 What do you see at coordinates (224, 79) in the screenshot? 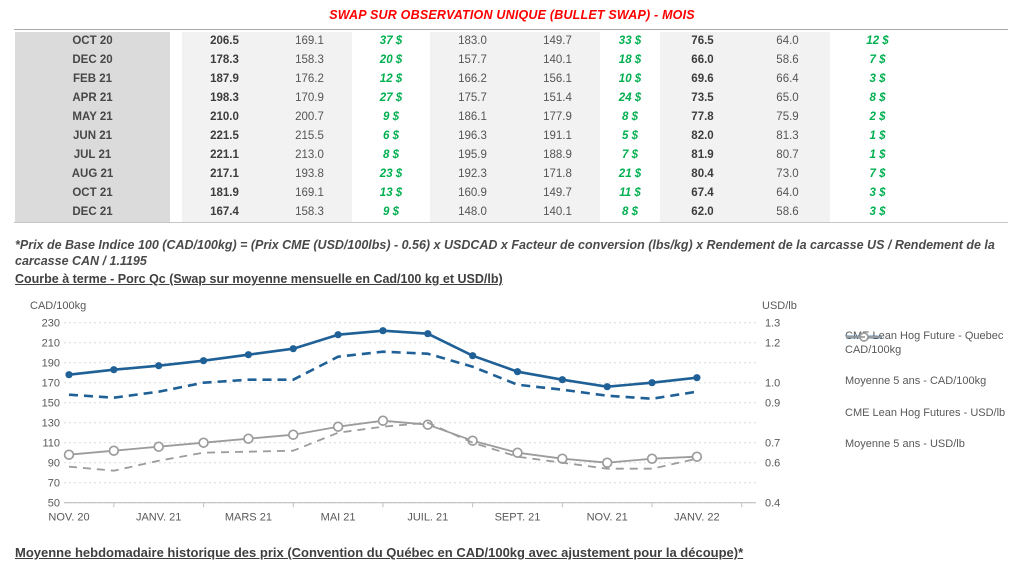
I see `value-cell: 187.9` at bounding box center [224, 79].